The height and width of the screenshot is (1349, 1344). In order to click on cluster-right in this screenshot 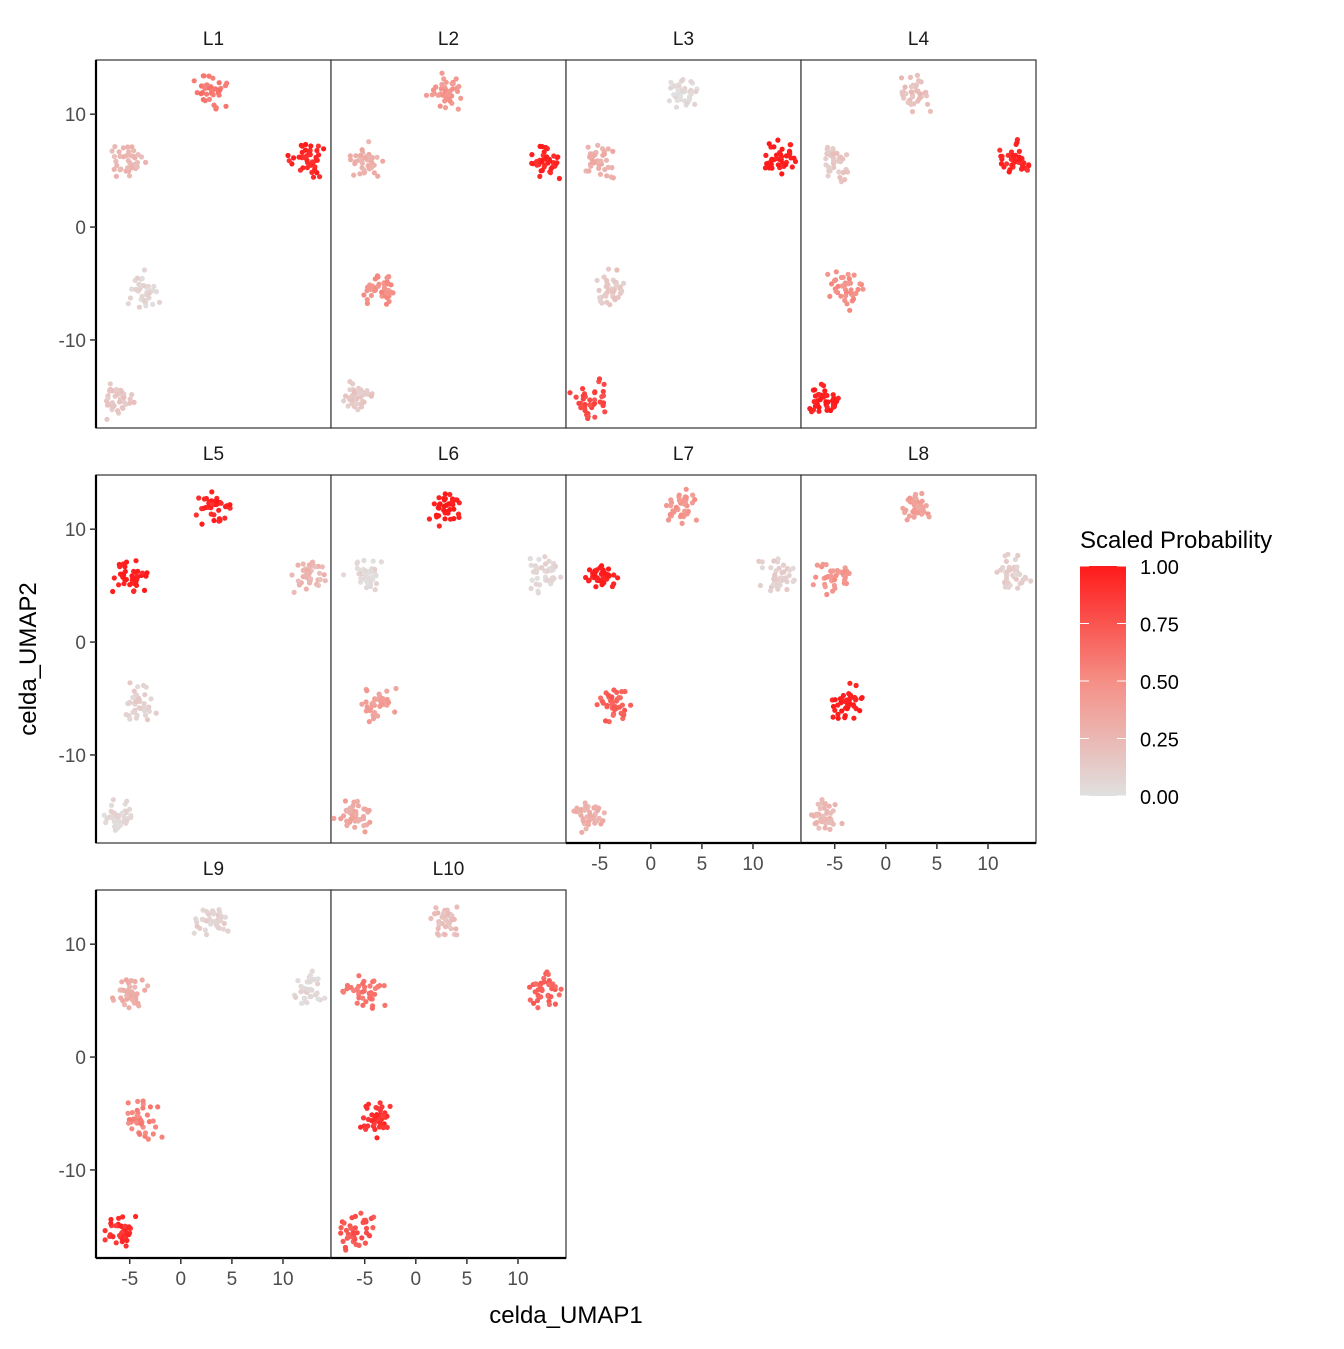, I will do `click(776, 575)`.